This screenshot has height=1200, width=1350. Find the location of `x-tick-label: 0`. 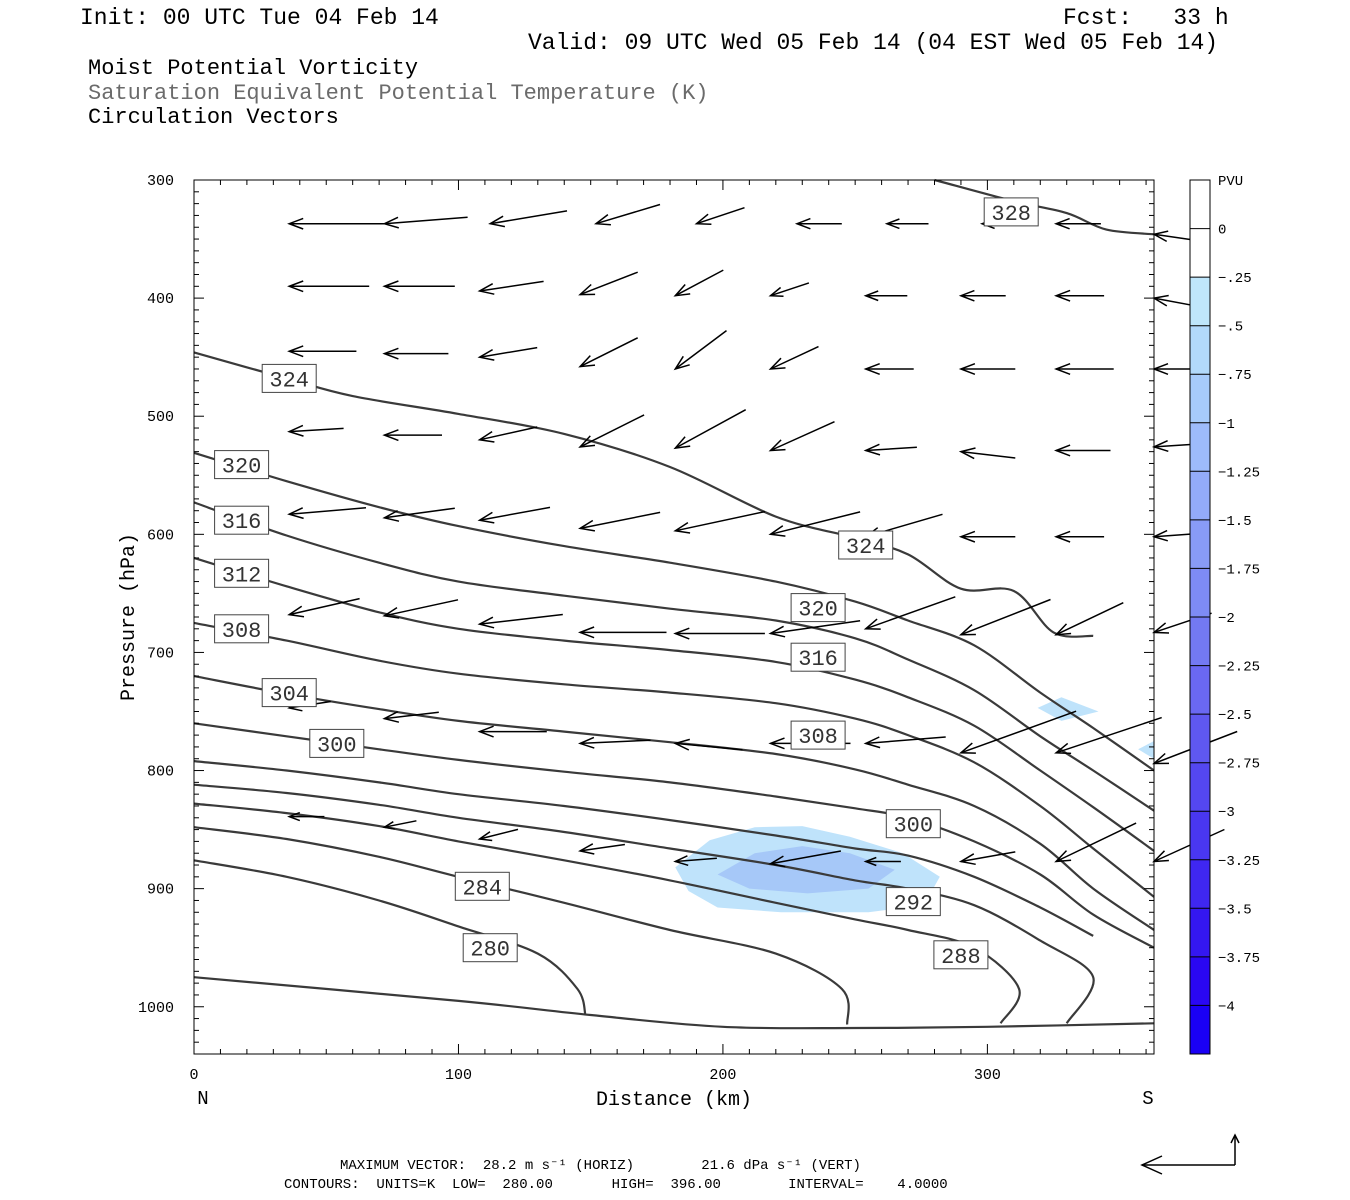

x-tick-label: 0 is located at coordinates (193, 1075).